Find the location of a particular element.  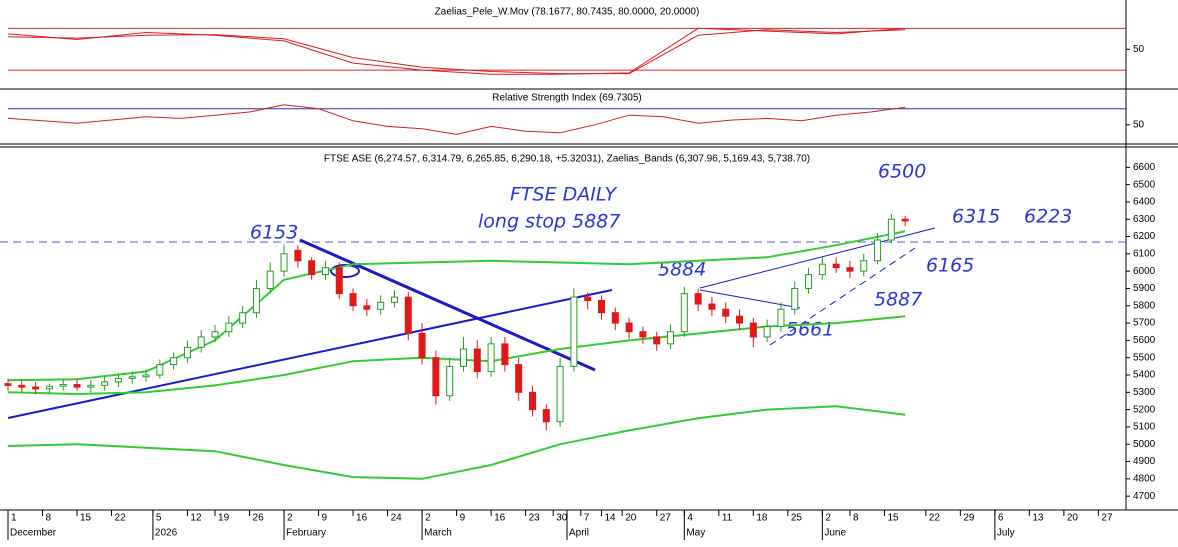

y-tick-label: 5100 is located at coordinates (1144, 427).